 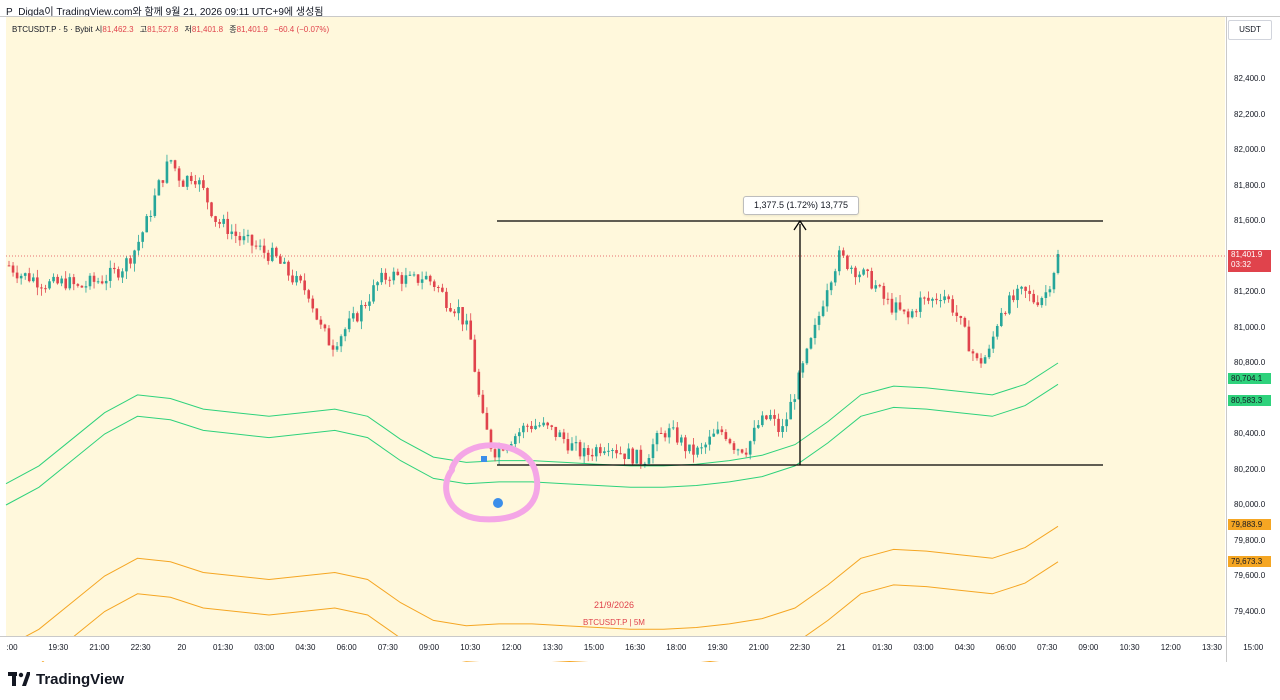 What do you see at coordinates (80, 679) in the screenshot?
I see `tradingview-logo-text: TradingView` at bounding box center [80, 679].